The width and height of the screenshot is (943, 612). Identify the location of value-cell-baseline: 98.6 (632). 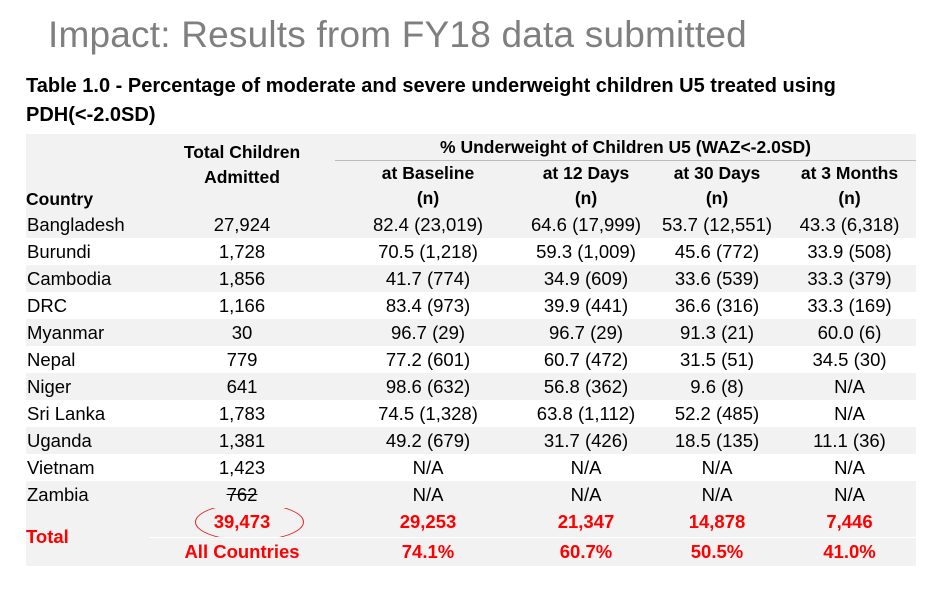
(428, 386).